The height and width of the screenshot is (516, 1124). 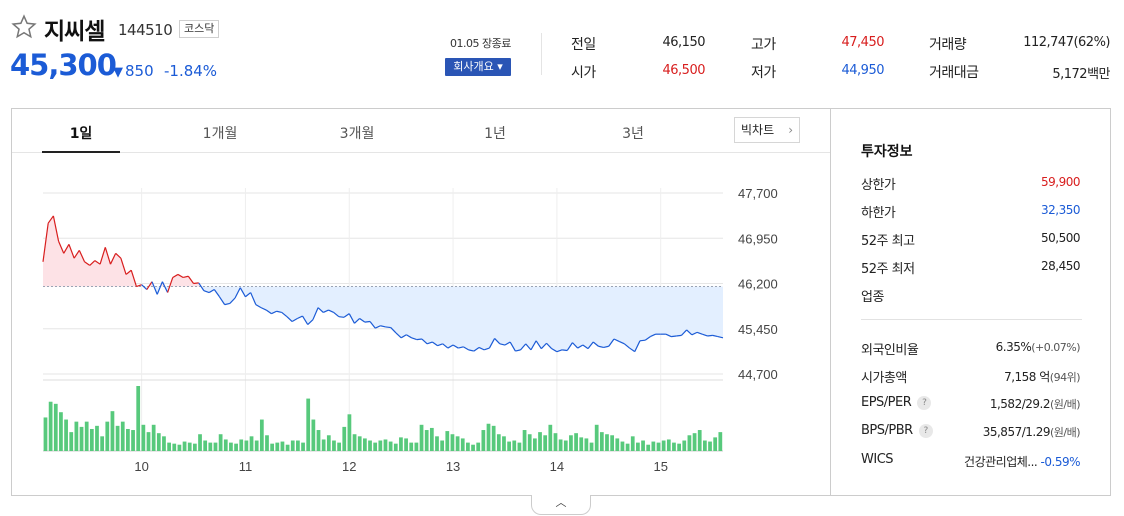 I want to click on favorite-star-icon, so click(x=24, y=27).